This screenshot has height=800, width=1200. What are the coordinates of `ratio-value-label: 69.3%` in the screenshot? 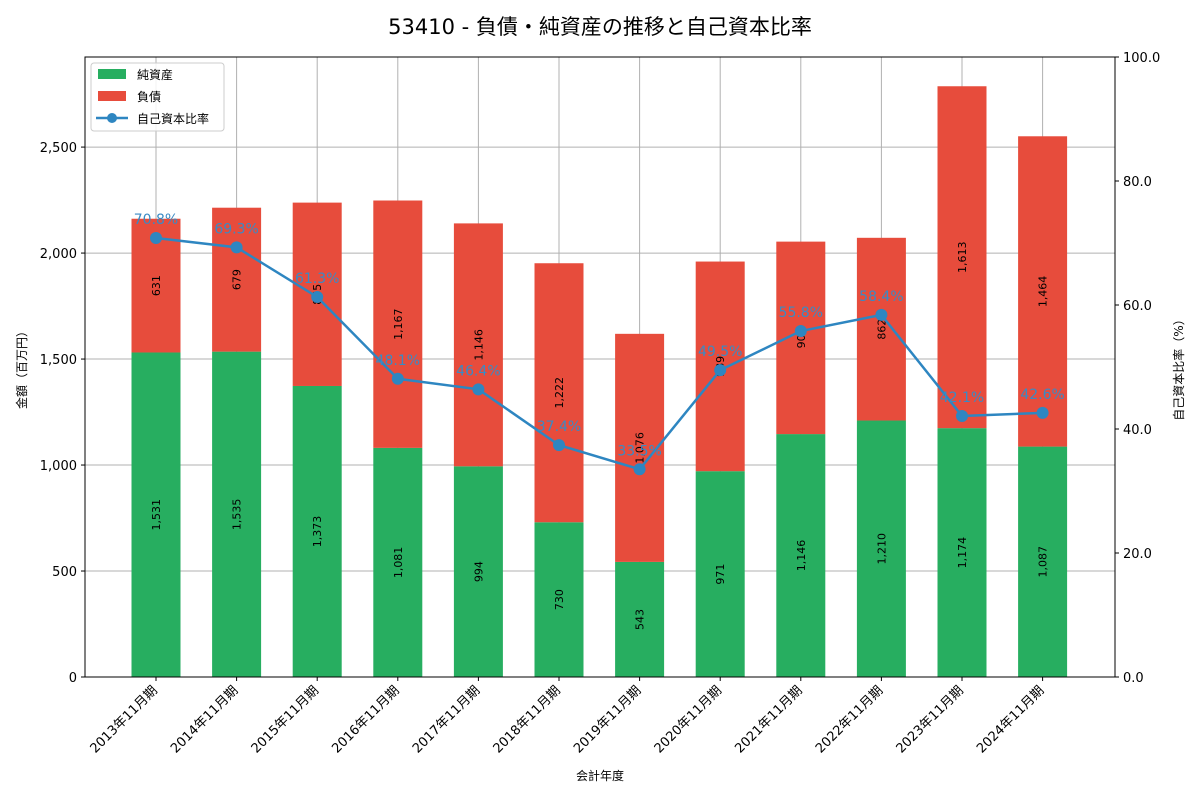 It's located at (236, 229).